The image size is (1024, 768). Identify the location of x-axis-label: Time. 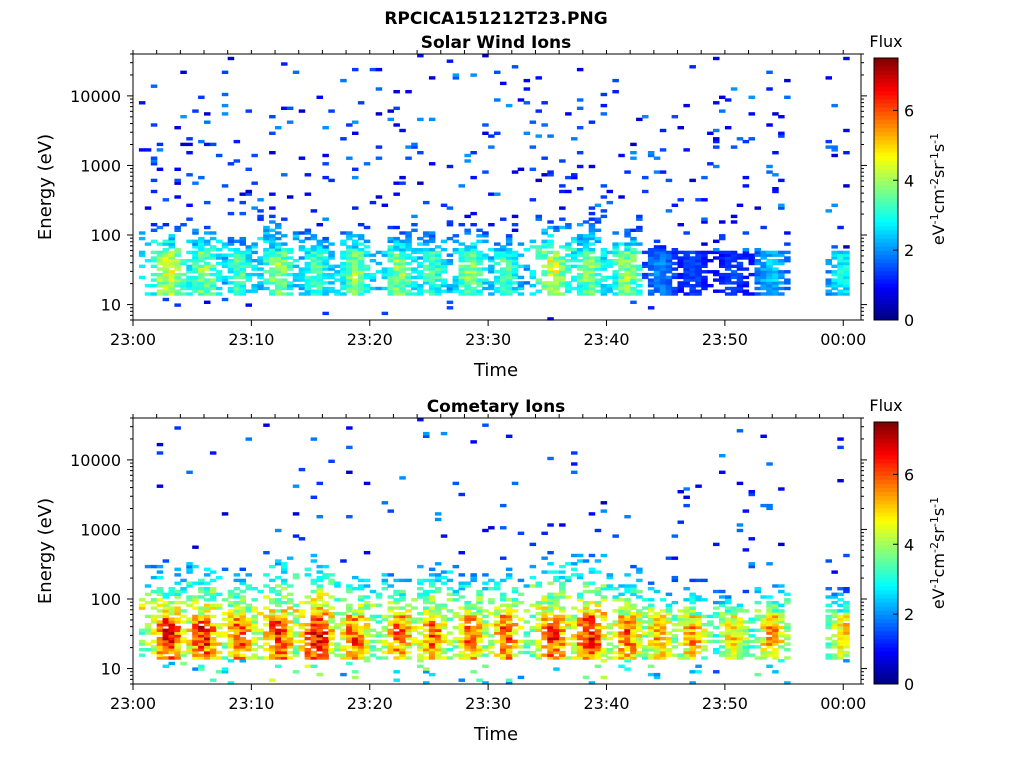
(495, 734).